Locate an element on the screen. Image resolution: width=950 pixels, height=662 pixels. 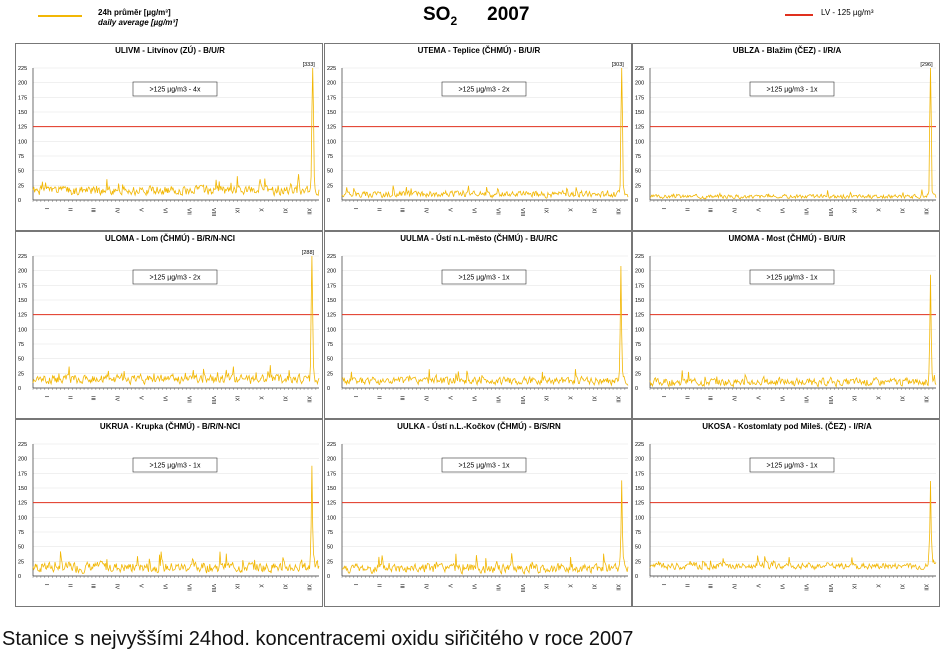
chart-title: UBLZA - Blažim (ČEZ) - I/R/A is located at coordinates (787, 50).